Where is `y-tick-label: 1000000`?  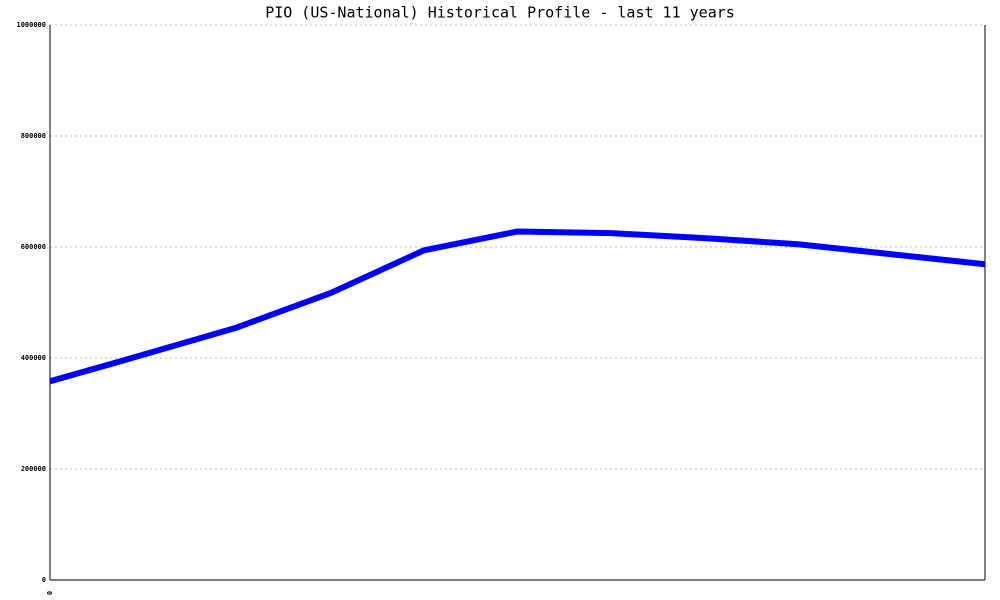 y-tick-label: 1000000 is located at coordinates (31, 25).